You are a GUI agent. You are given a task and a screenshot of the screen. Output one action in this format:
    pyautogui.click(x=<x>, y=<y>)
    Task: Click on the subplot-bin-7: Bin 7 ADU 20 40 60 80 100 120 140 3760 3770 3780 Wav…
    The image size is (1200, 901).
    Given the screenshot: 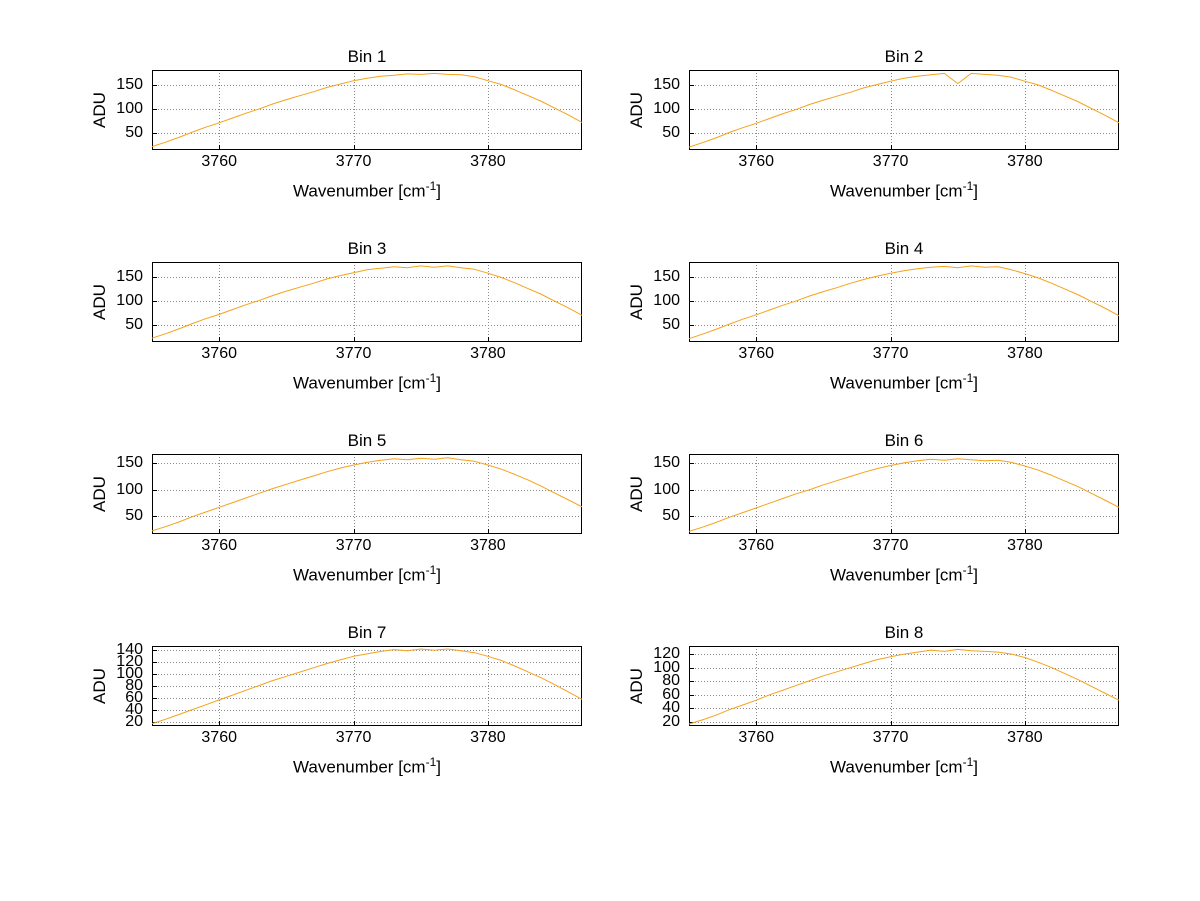 What is the action you would take?
    pyautogui.click(x=336, y=701)
    